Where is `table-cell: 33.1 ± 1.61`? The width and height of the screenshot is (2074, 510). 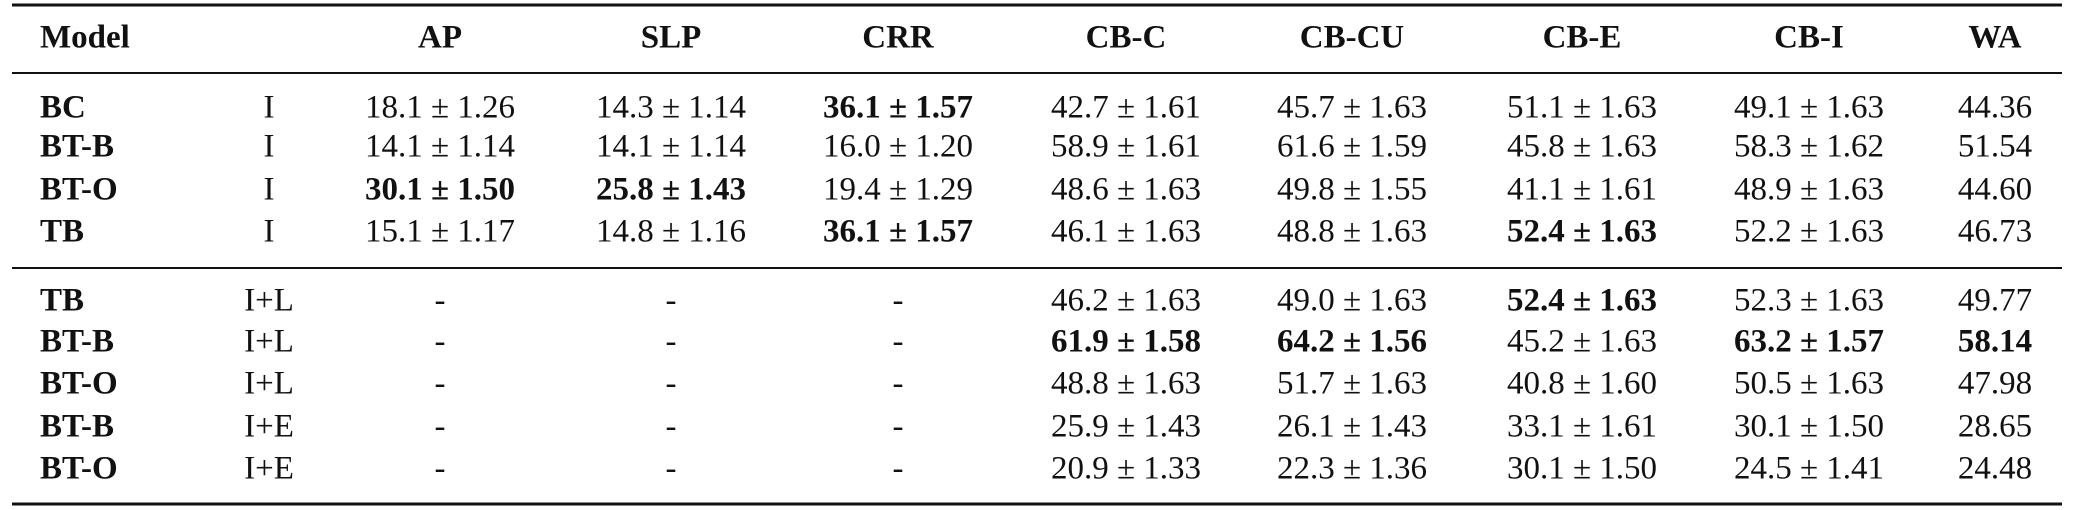 table-cell: 33.1 ± 1.61 is located at coordinates (1582, 427).